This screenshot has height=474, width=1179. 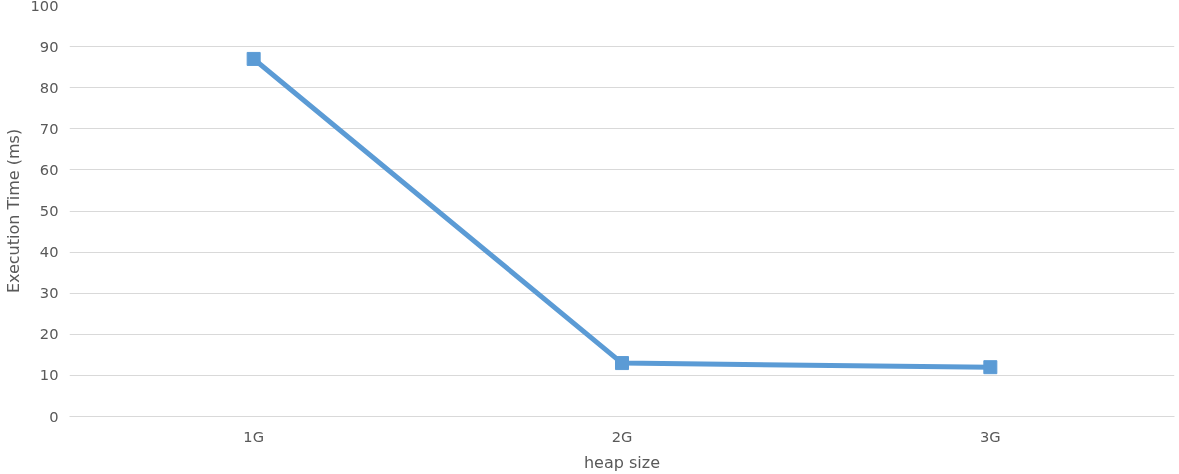 I want to click on y-axis-title: Execution Time (ms), so click(x=13, y=211).